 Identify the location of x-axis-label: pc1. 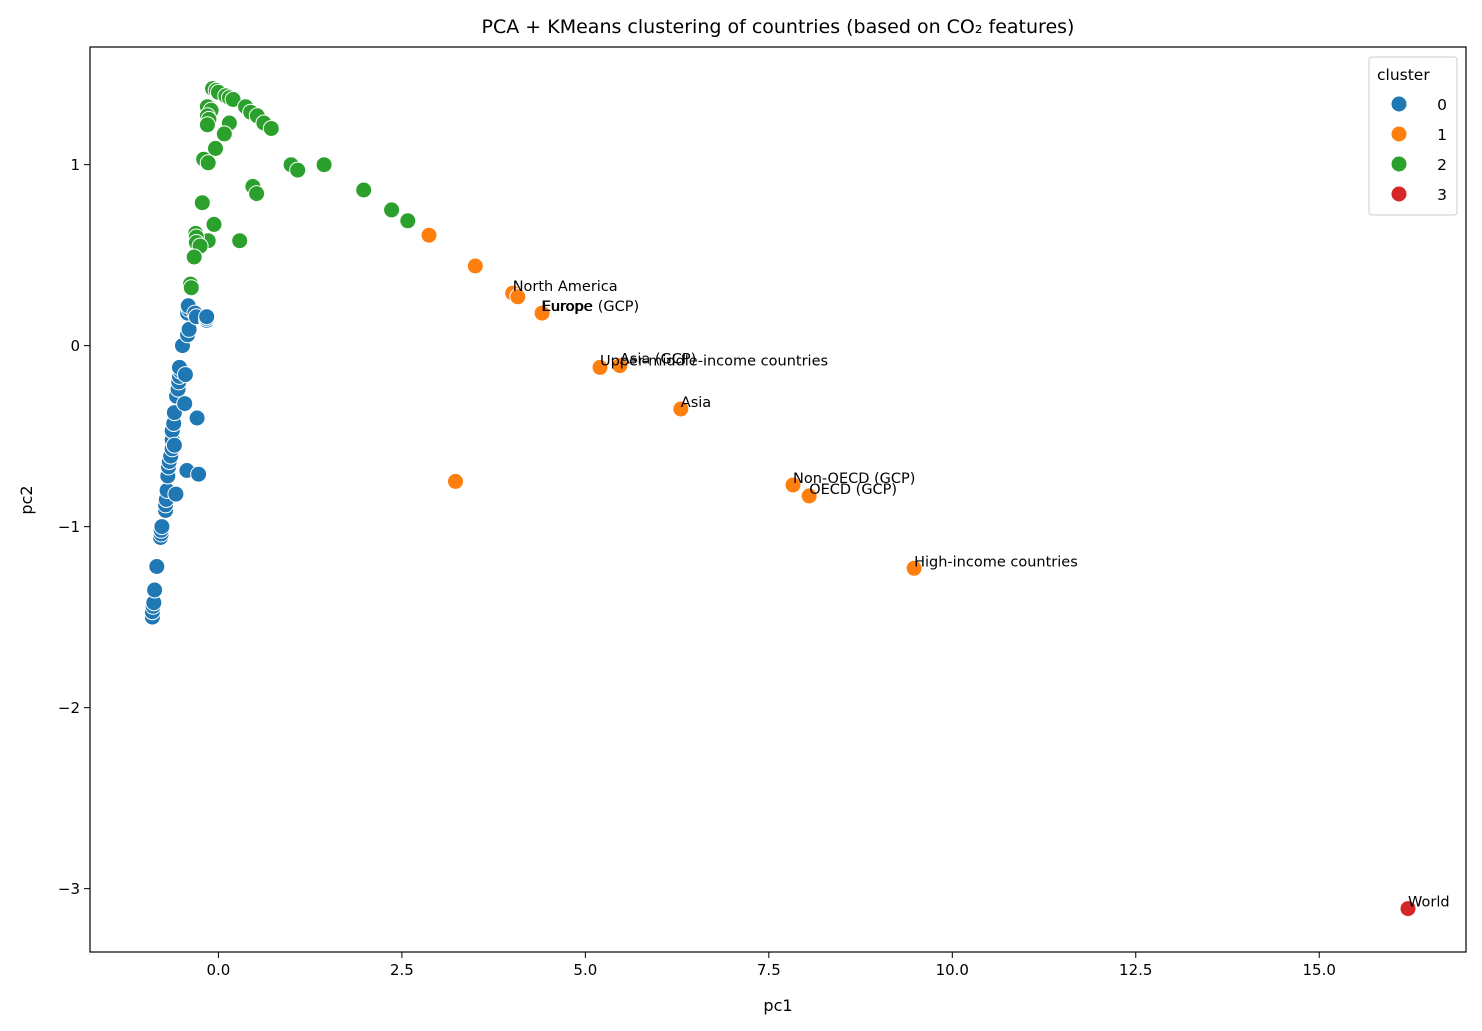
(777, 1005).